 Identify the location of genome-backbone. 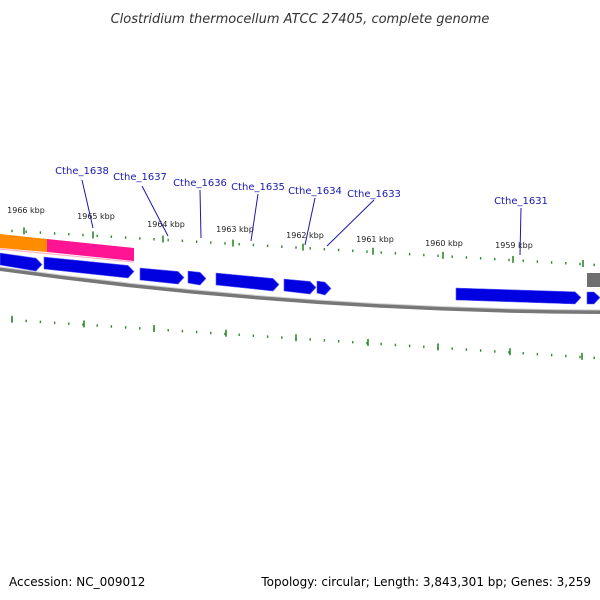
(300, 290).